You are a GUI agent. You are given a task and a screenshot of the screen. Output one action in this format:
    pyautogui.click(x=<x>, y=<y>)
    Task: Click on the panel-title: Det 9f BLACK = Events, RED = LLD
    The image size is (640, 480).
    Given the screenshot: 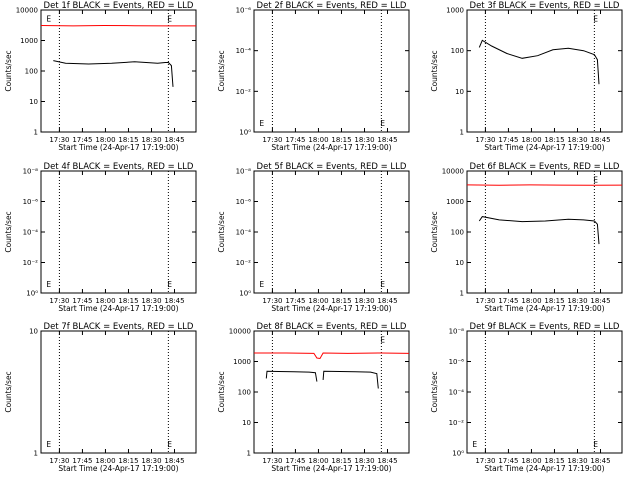 What is the action you would take?
    pyautogui.click(x=545, y=327)
    